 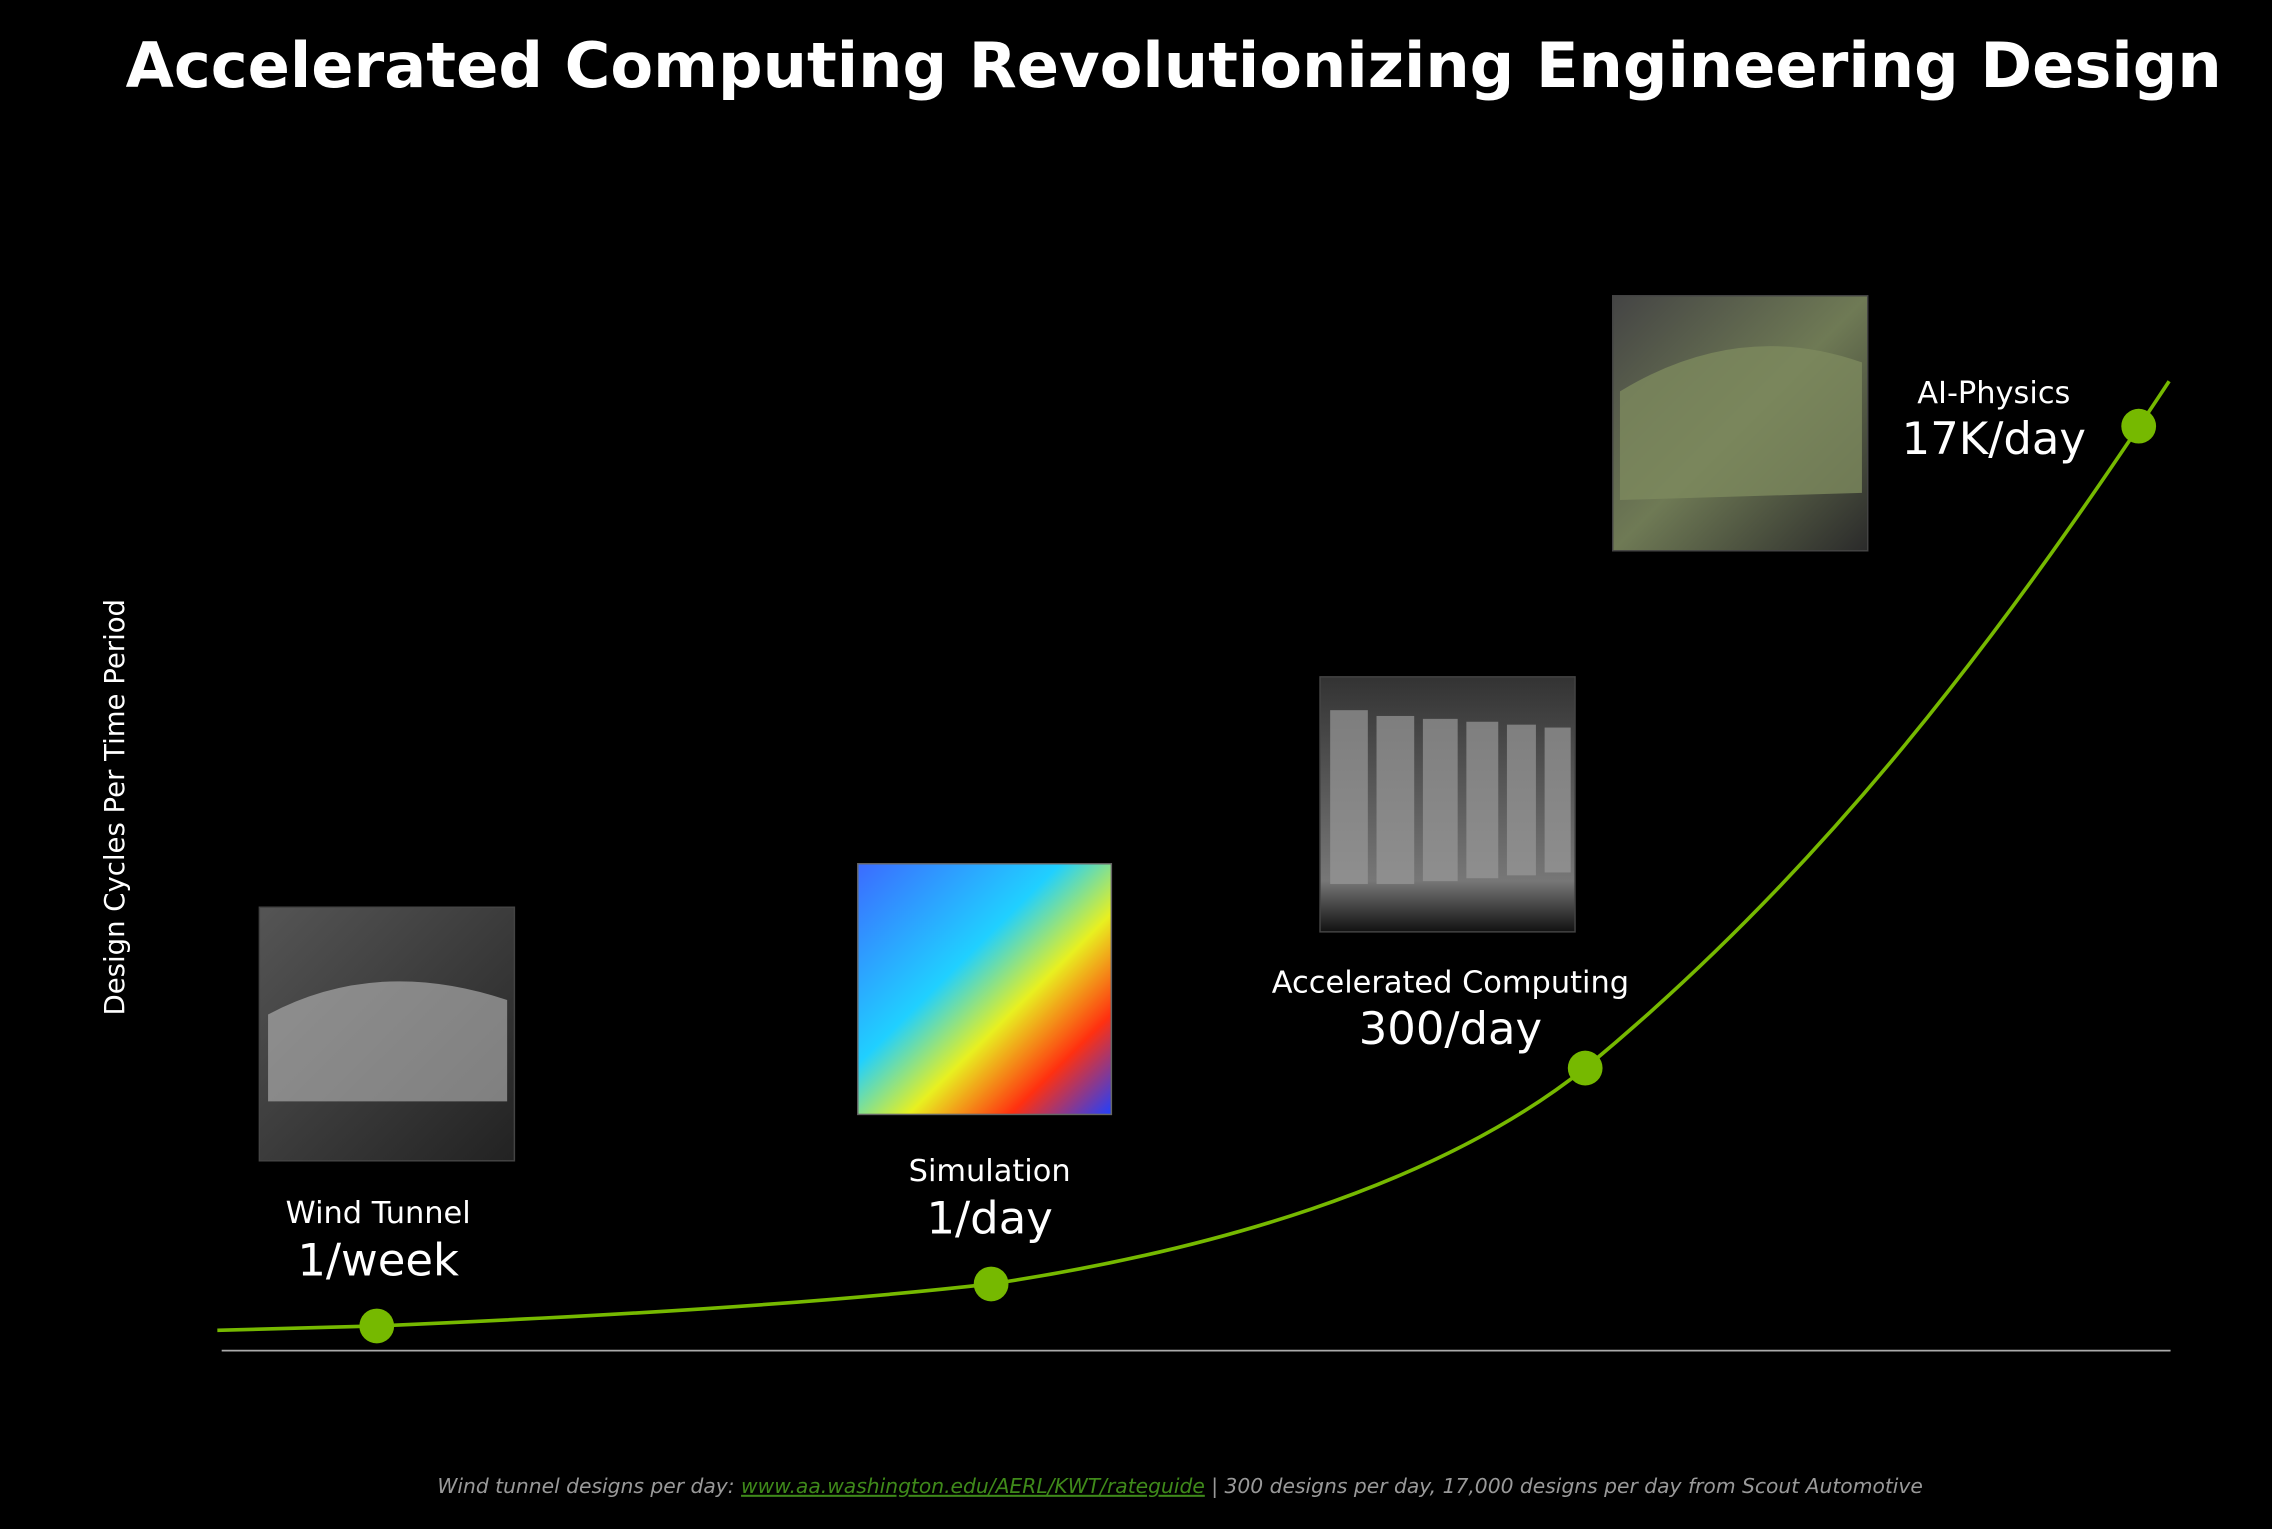 I want to click on car-shape, so click(x=388, y=1041).